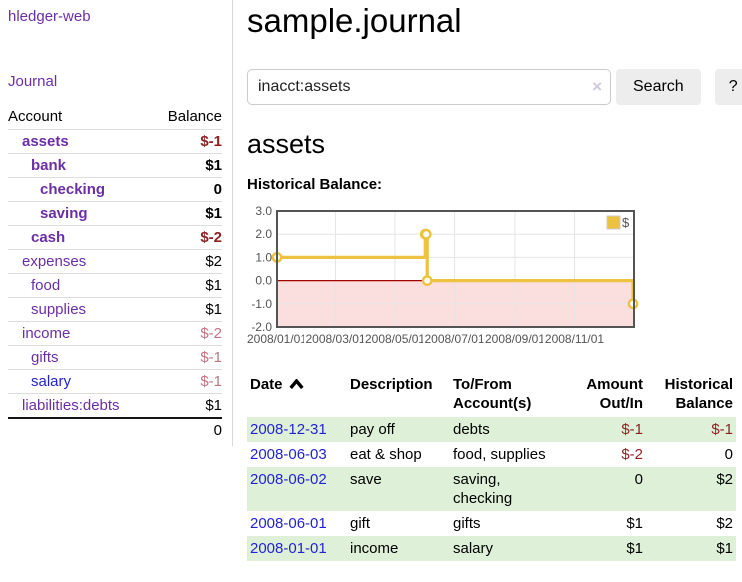 The width and height of the screenshot is (742, 582). I want to click on transaction-row: 2008-06-02 save saving, checking 0 $2, so click(491, 489).